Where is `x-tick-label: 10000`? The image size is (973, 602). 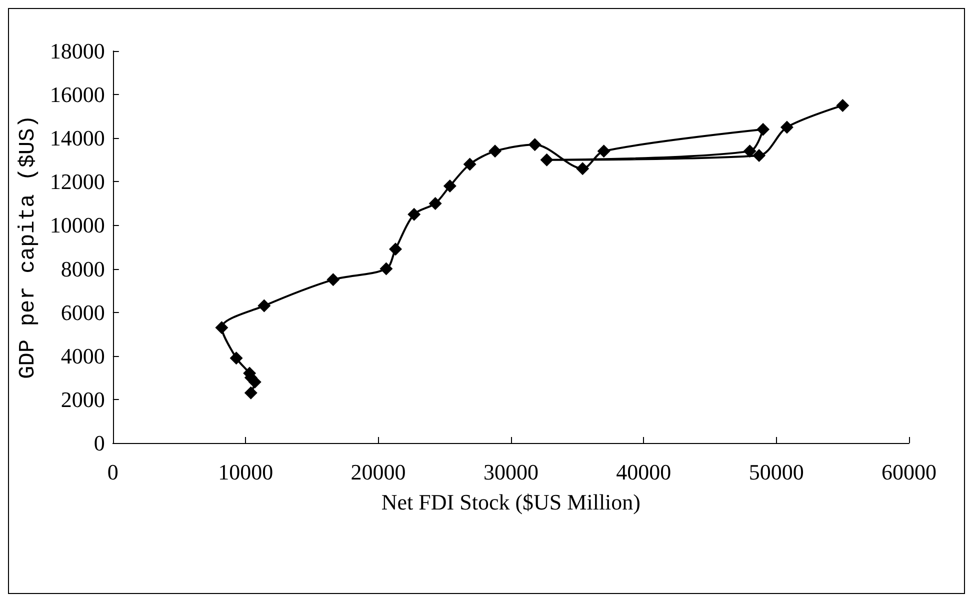
x-tick-label: 10000 is located at coordinates (246, 472).